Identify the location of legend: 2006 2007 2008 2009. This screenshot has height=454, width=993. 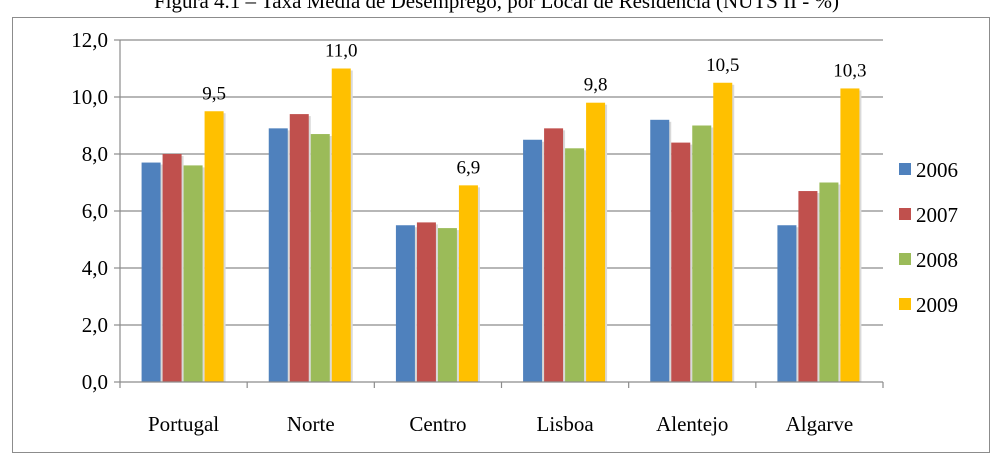
(928, 237).